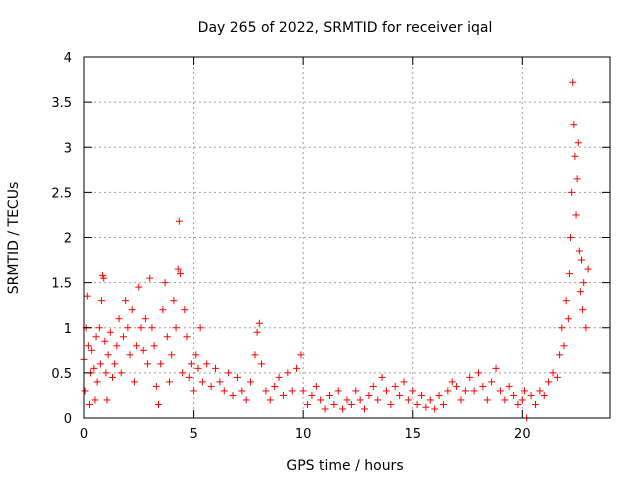 The image size is (640, 480). I want to click on x-axis-label: GPS time / hours, so click(344, 466).